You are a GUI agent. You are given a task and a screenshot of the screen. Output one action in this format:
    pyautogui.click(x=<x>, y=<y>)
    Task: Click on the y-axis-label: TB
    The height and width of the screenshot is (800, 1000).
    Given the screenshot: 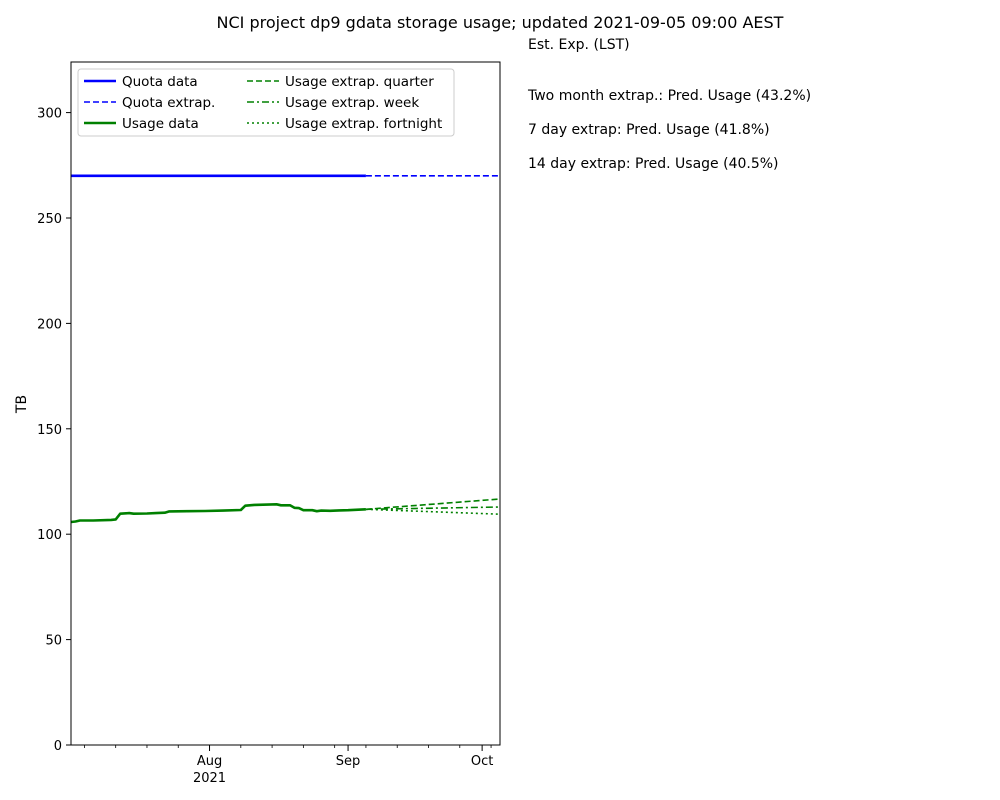 What is the action you would take?
    pyautogui.click(x=22, y=404)
    